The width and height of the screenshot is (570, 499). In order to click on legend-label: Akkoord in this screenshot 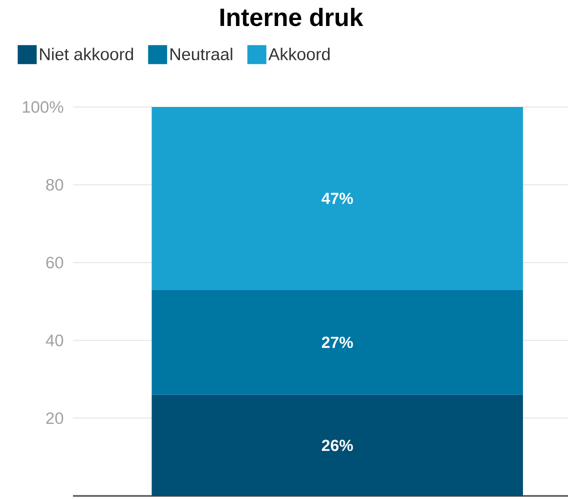, I will do `click(299, 54)`.